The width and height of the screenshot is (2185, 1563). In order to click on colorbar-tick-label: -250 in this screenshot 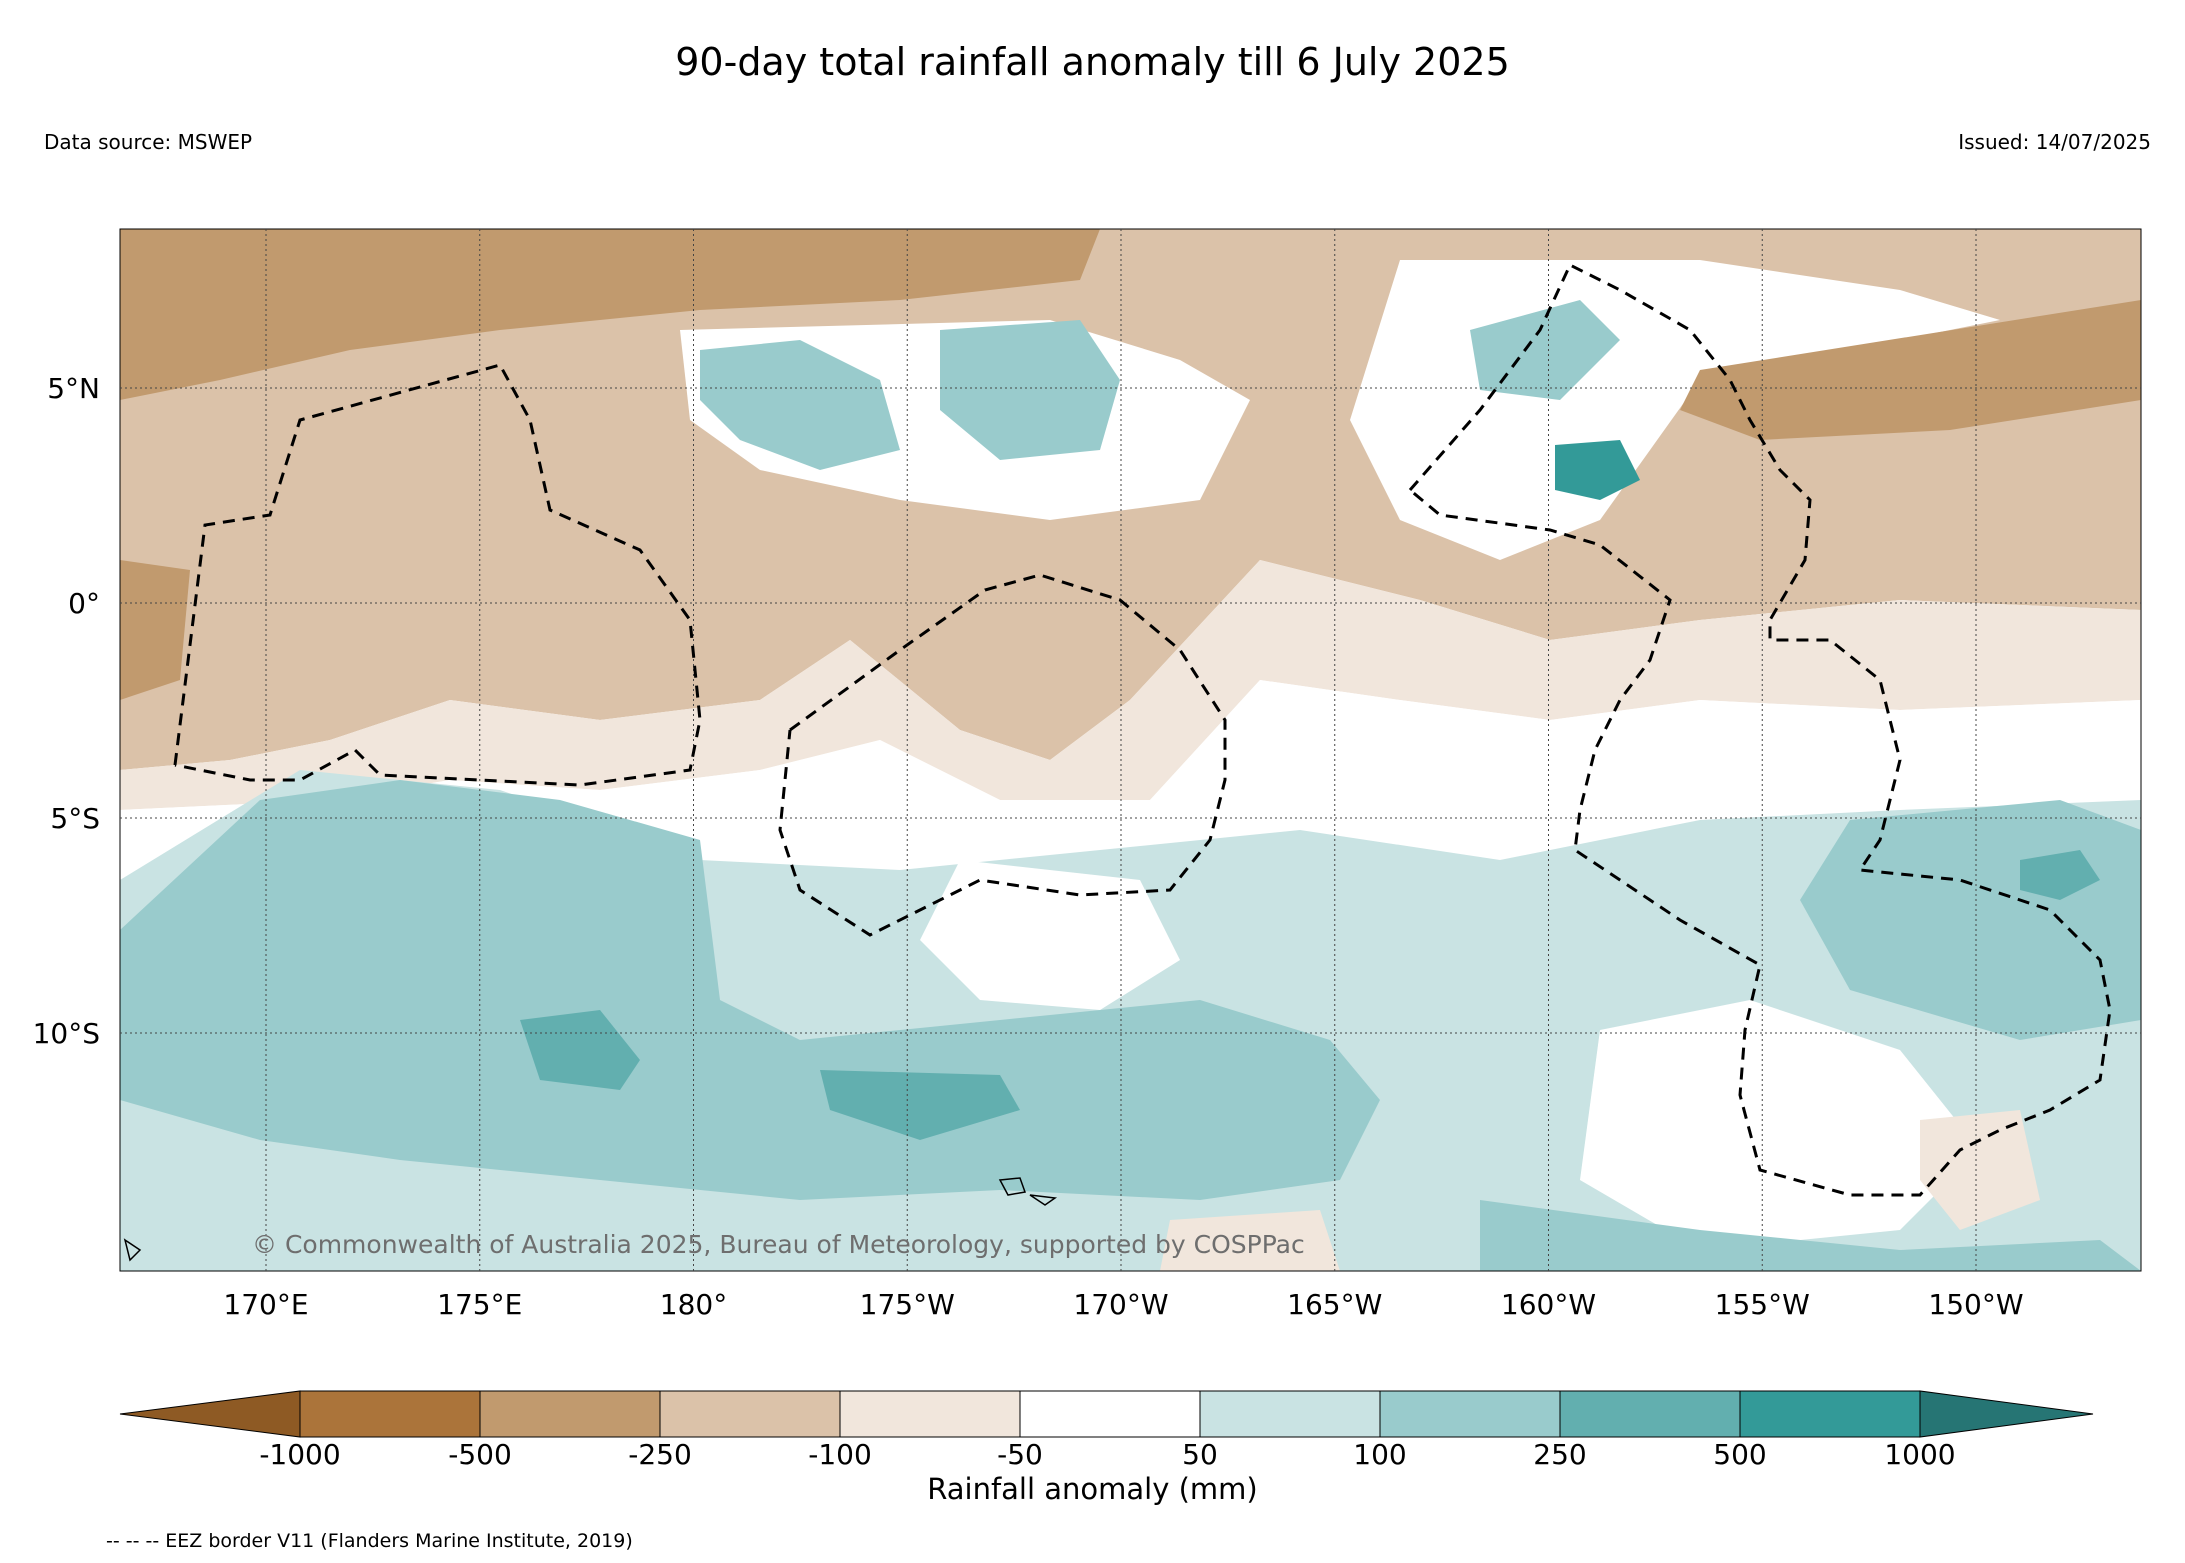, I will do `click(660, 1454)`.